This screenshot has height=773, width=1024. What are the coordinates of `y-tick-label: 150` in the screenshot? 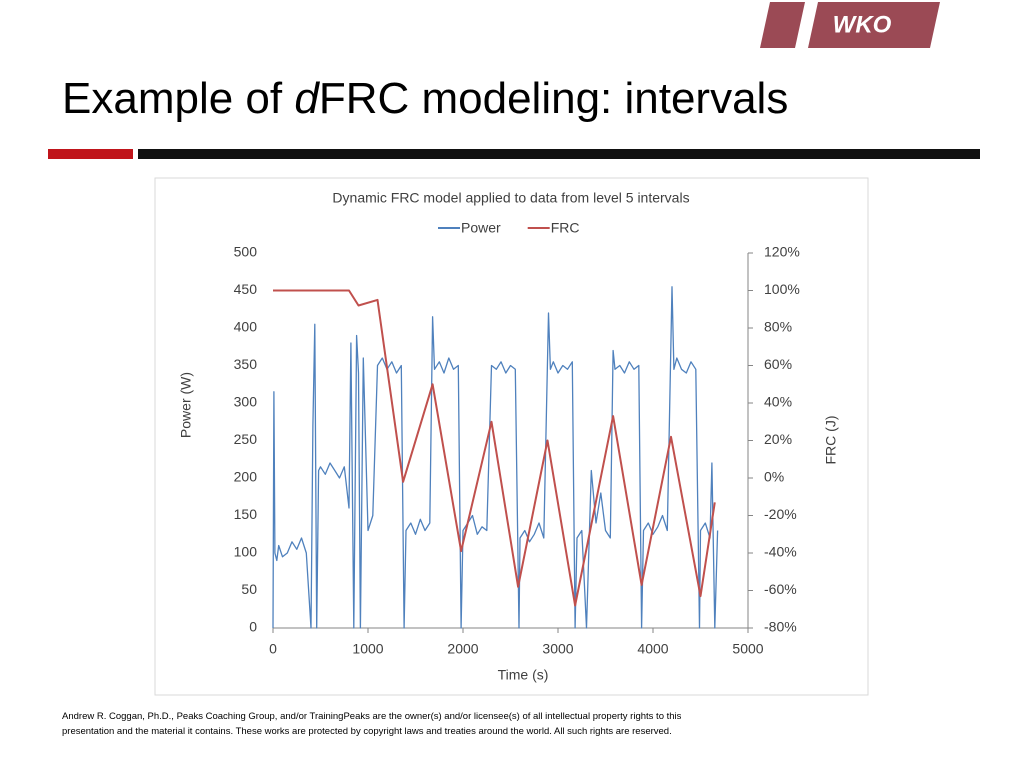 It's located at (246, 514).